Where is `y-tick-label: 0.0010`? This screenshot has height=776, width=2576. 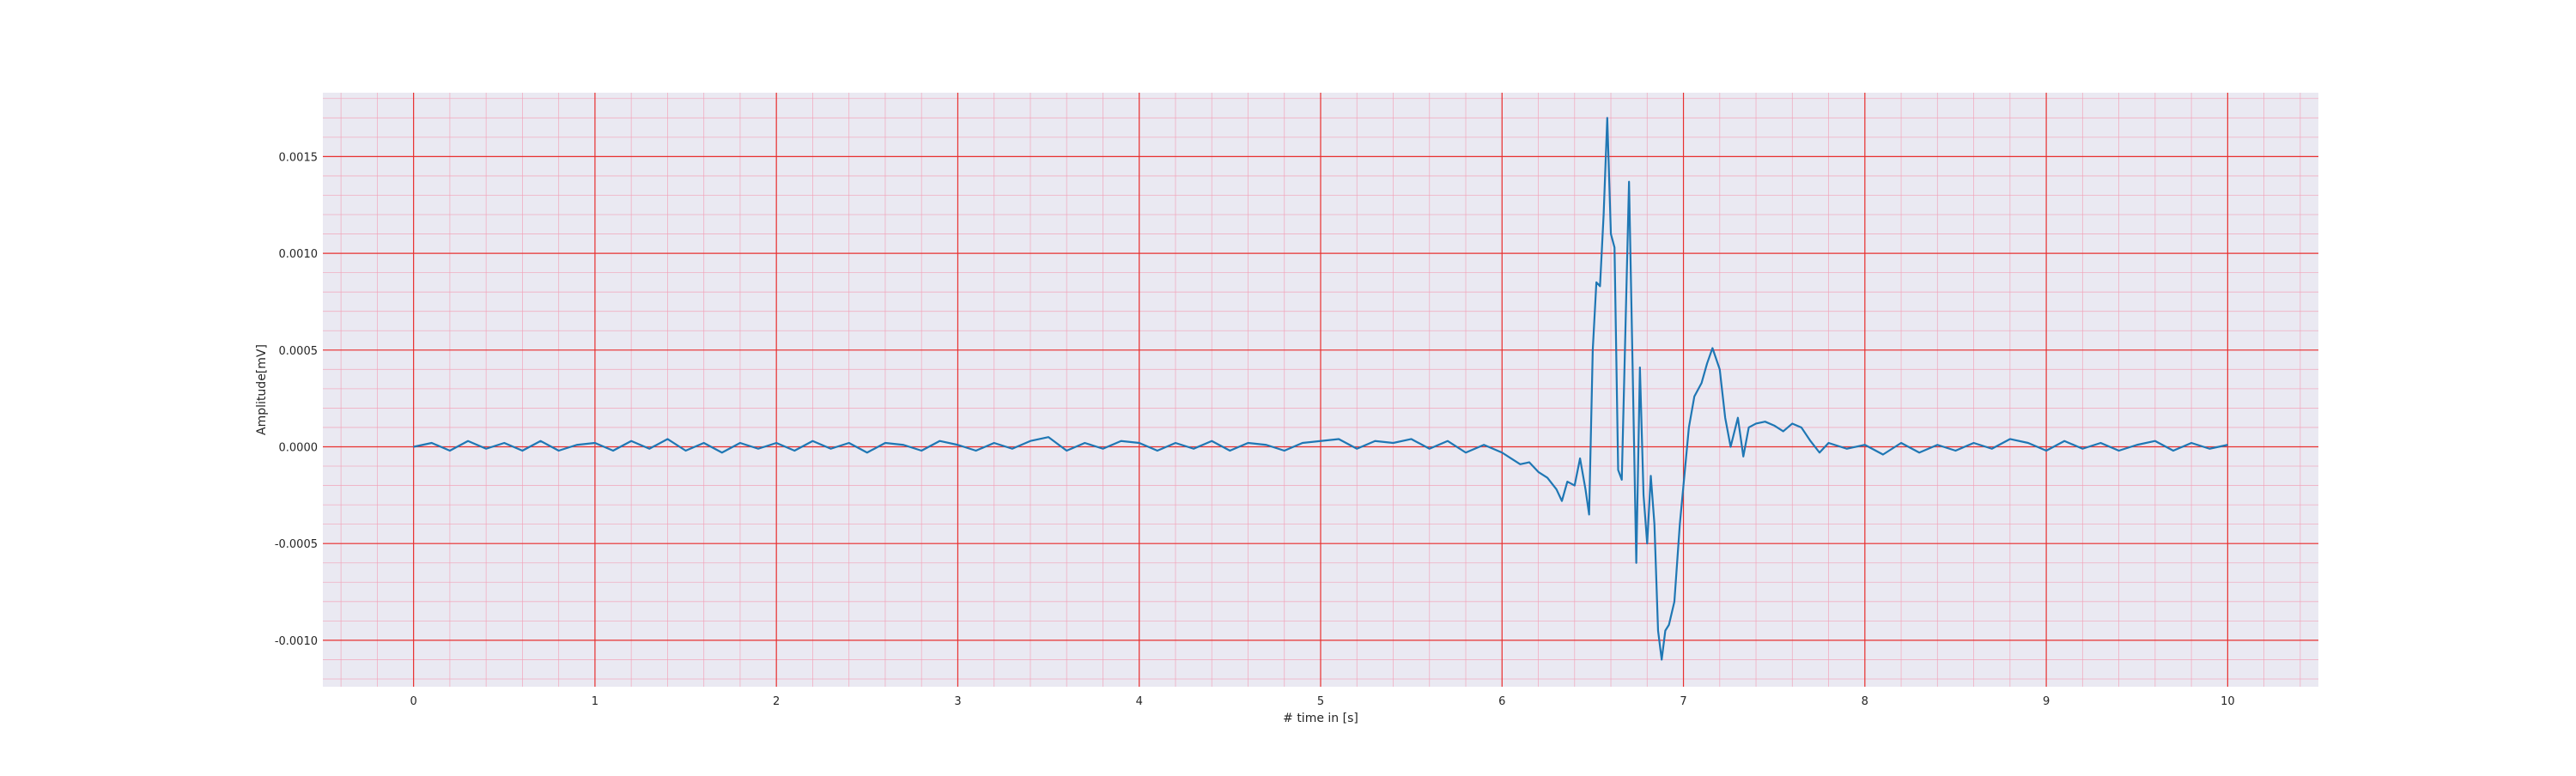 y-tick-label: 0.0010 is located at coordinates (299, 254).